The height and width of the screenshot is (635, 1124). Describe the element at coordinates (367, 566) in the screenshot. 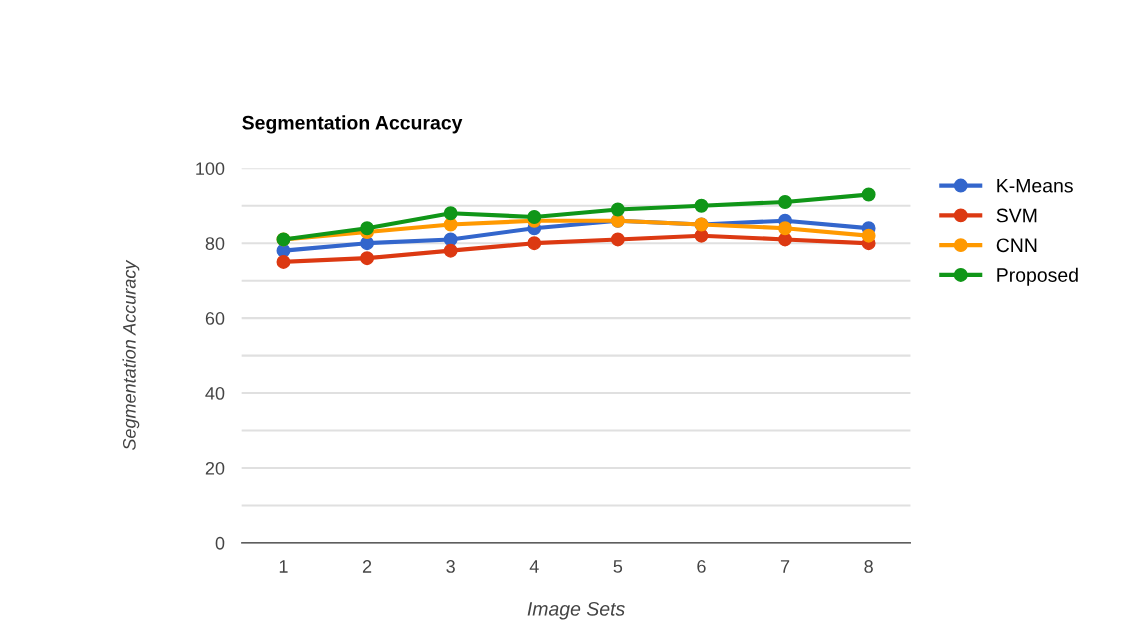

I see `x-tick-label: 2` at that location.